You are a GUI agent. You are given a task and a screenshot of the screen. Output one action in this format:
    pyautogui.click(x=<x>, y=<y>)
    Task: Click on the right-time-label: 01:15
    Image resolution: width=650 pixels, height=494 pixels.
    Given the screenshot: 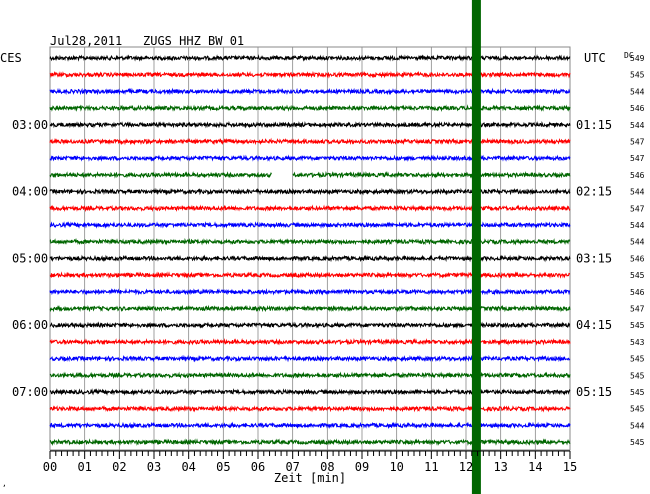 What is the action you would take?
    pyautogui.click(x=594, y=125)
    